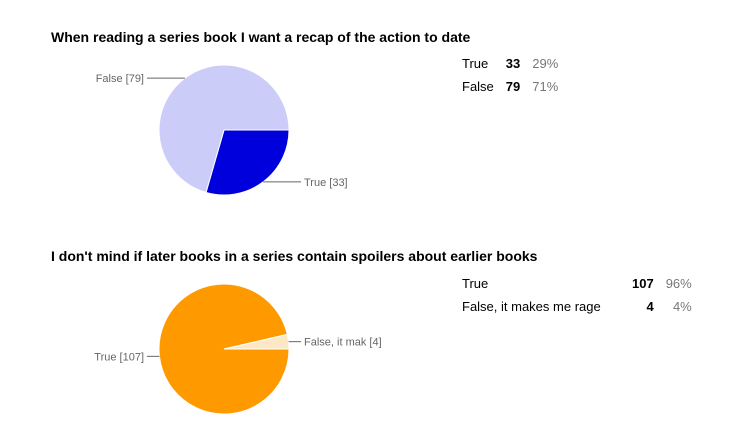  I want to click on answer-count: 4, so click(650, 306).